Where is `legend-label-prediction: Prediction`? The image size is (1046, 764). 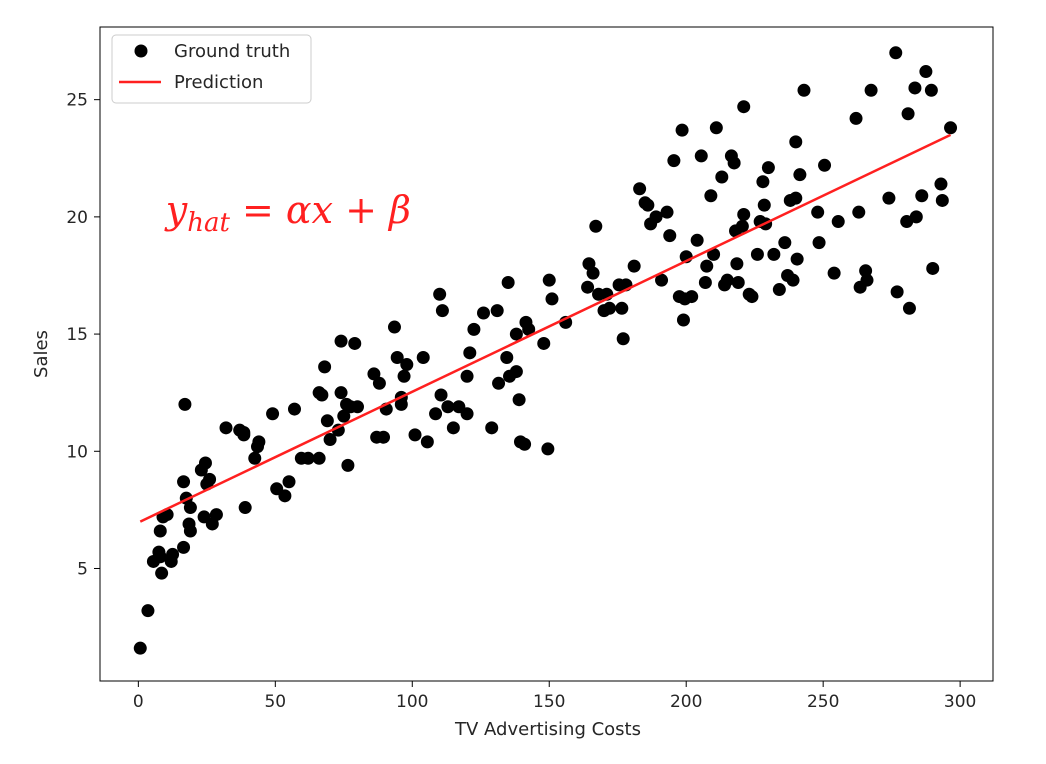
legend-label-prediction: Prediction is located at coordinates (218, 82).